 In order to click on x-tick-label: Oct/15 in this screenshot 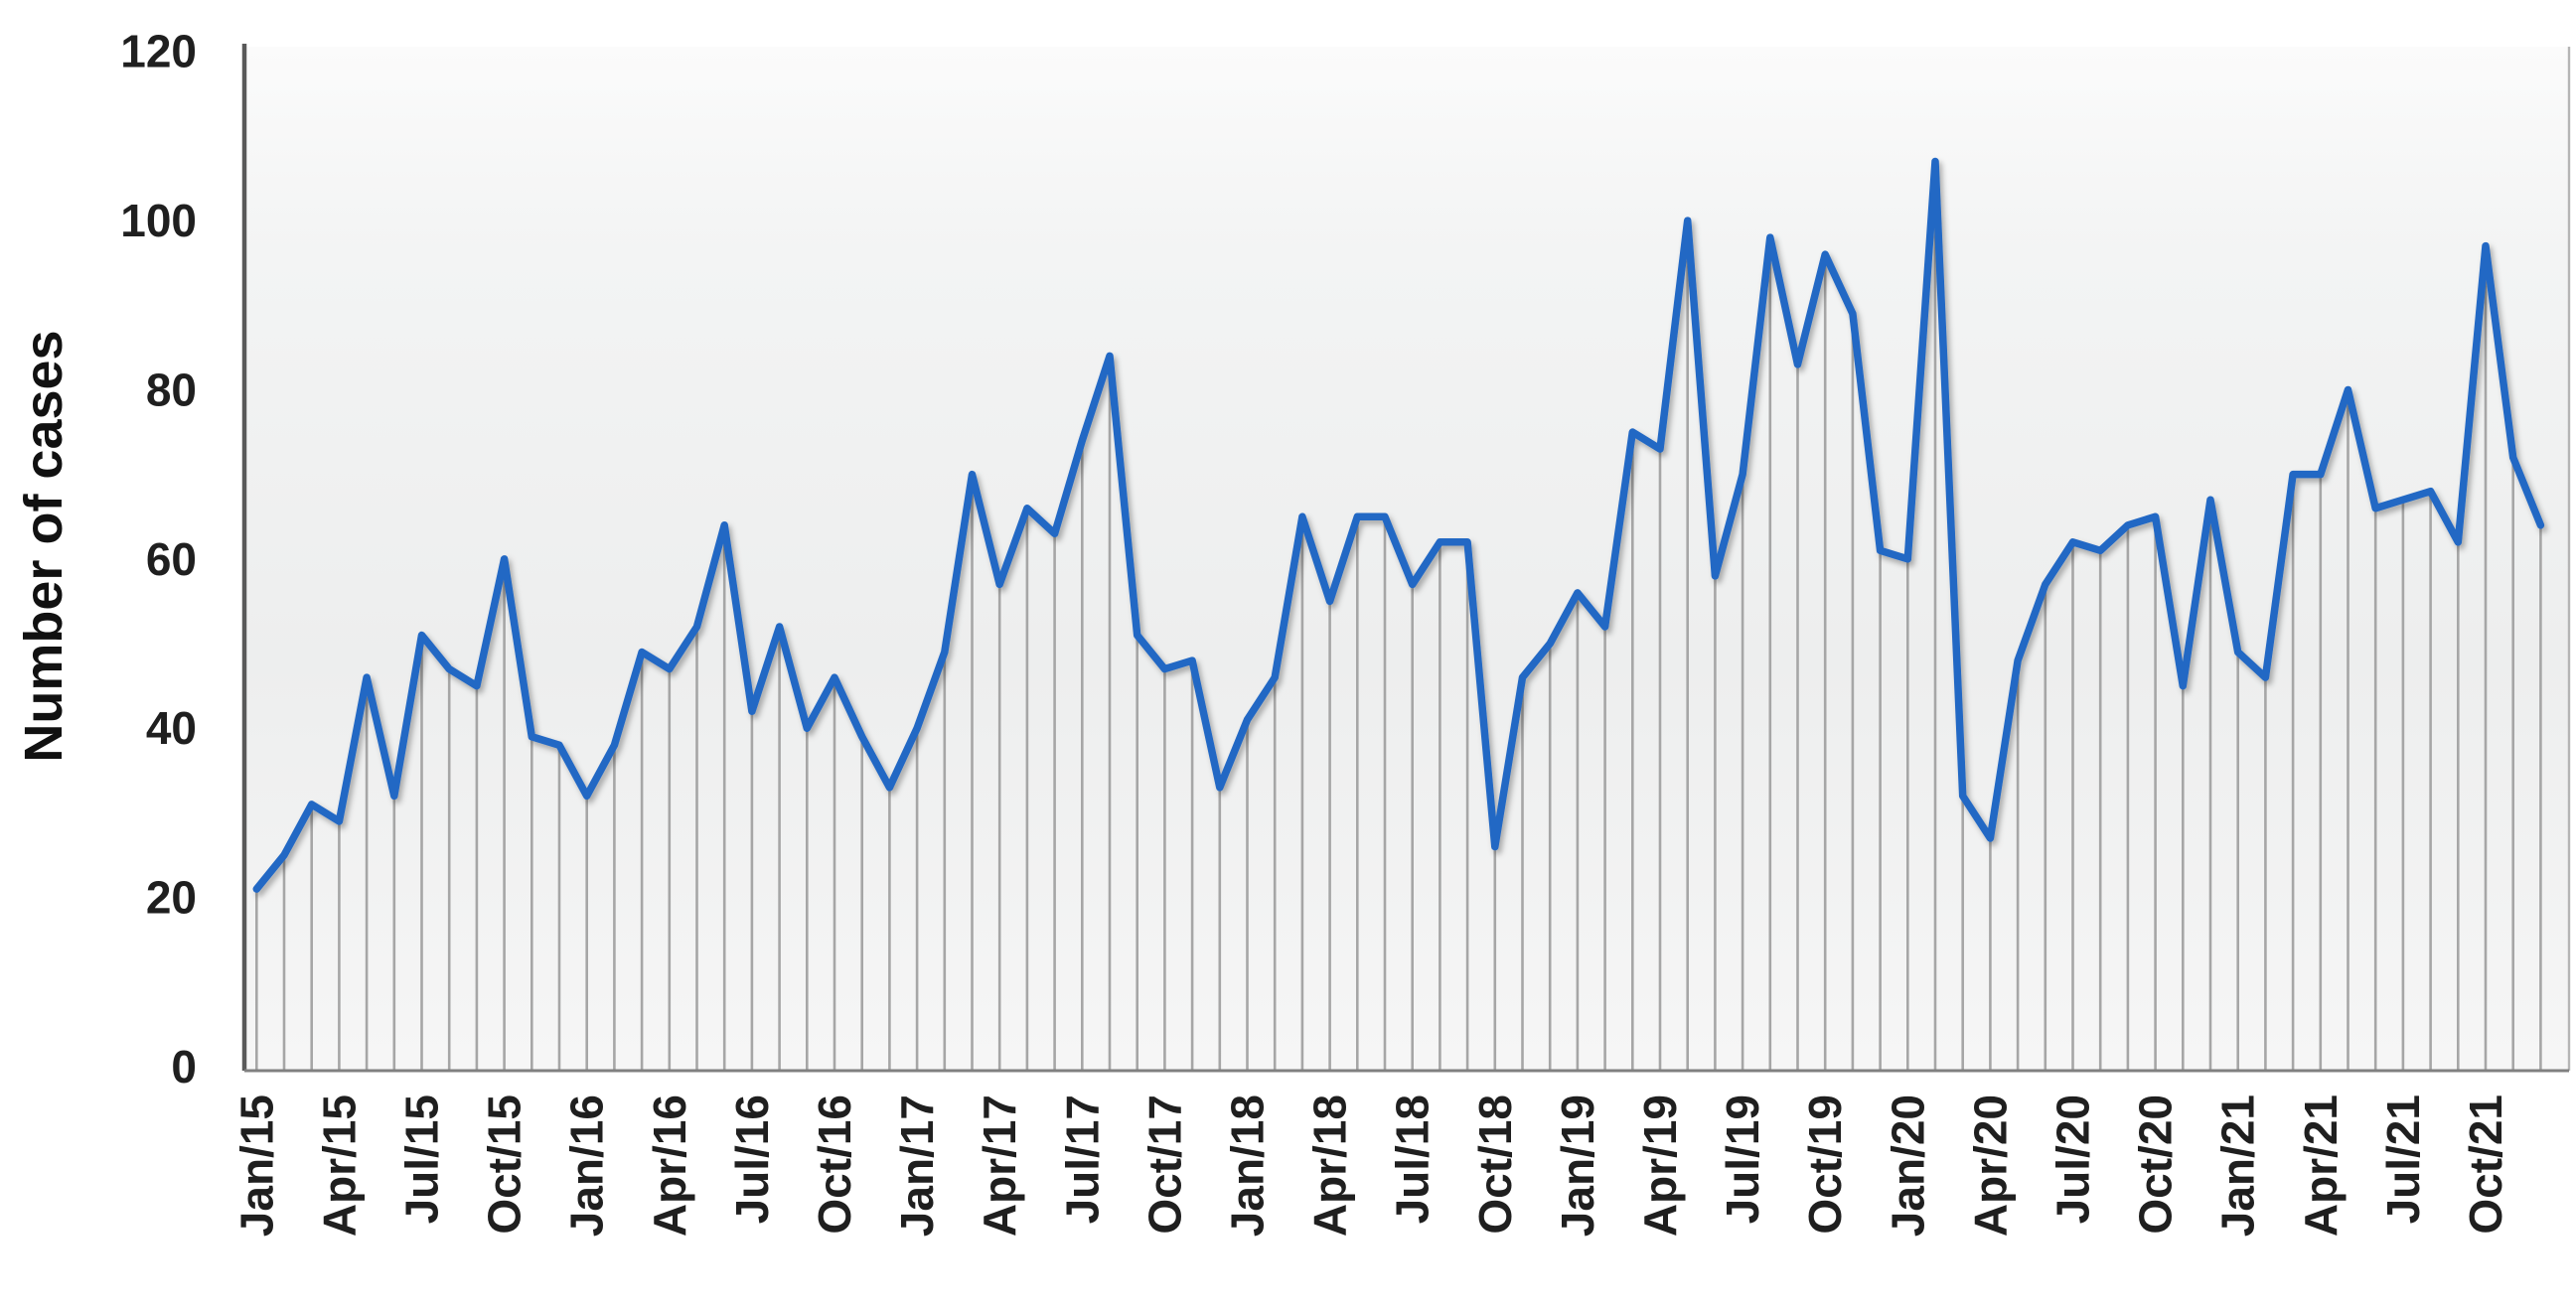, I will do `click(505, 1164)`.